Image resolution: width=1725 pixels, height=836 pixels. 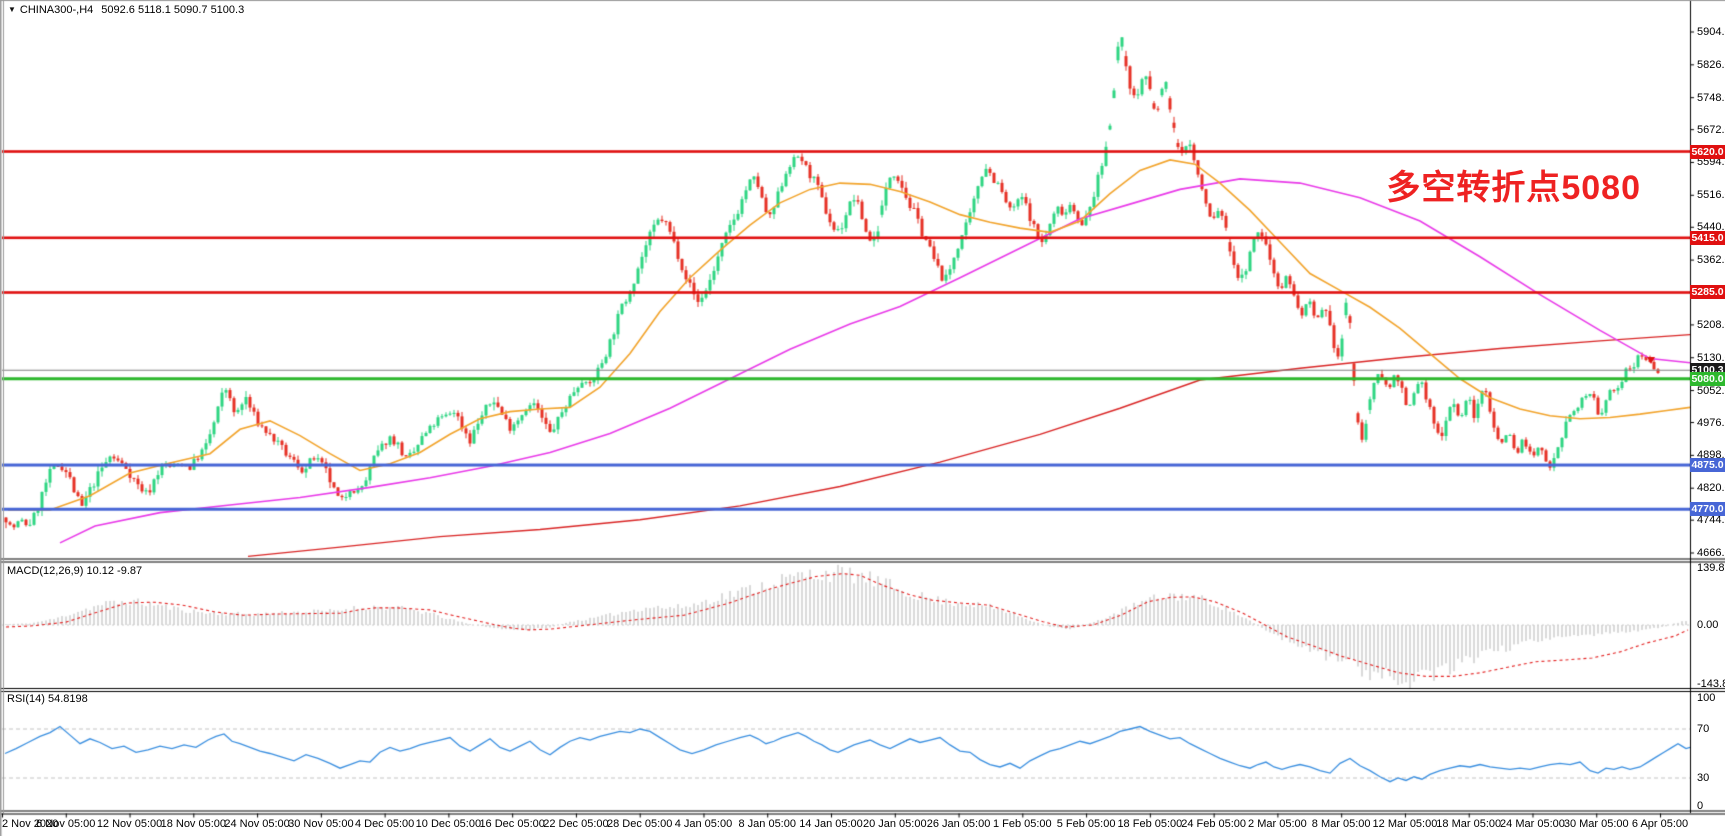 What do you see at coordinates (576, 824) in the screenshot?
I see `time-axis-label: 22 Dec 05:00` at bounding box center [576, 824].